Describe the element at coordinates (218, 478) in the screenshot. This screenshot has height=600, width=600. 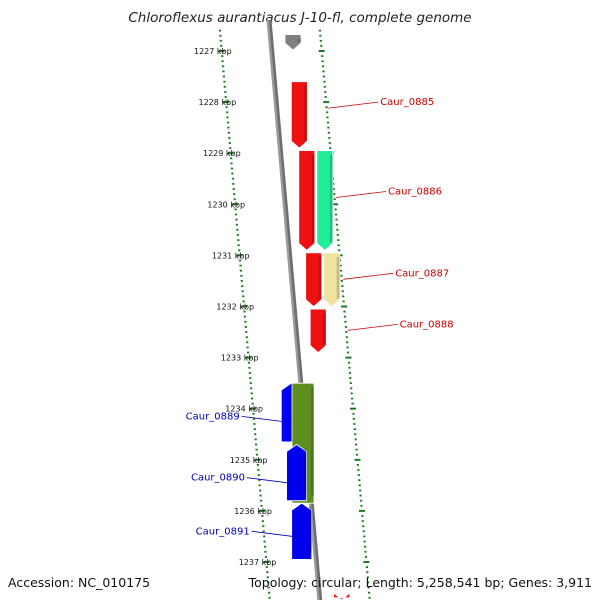
I see `gene-label-caur_0890: Caur_0890` at that location.